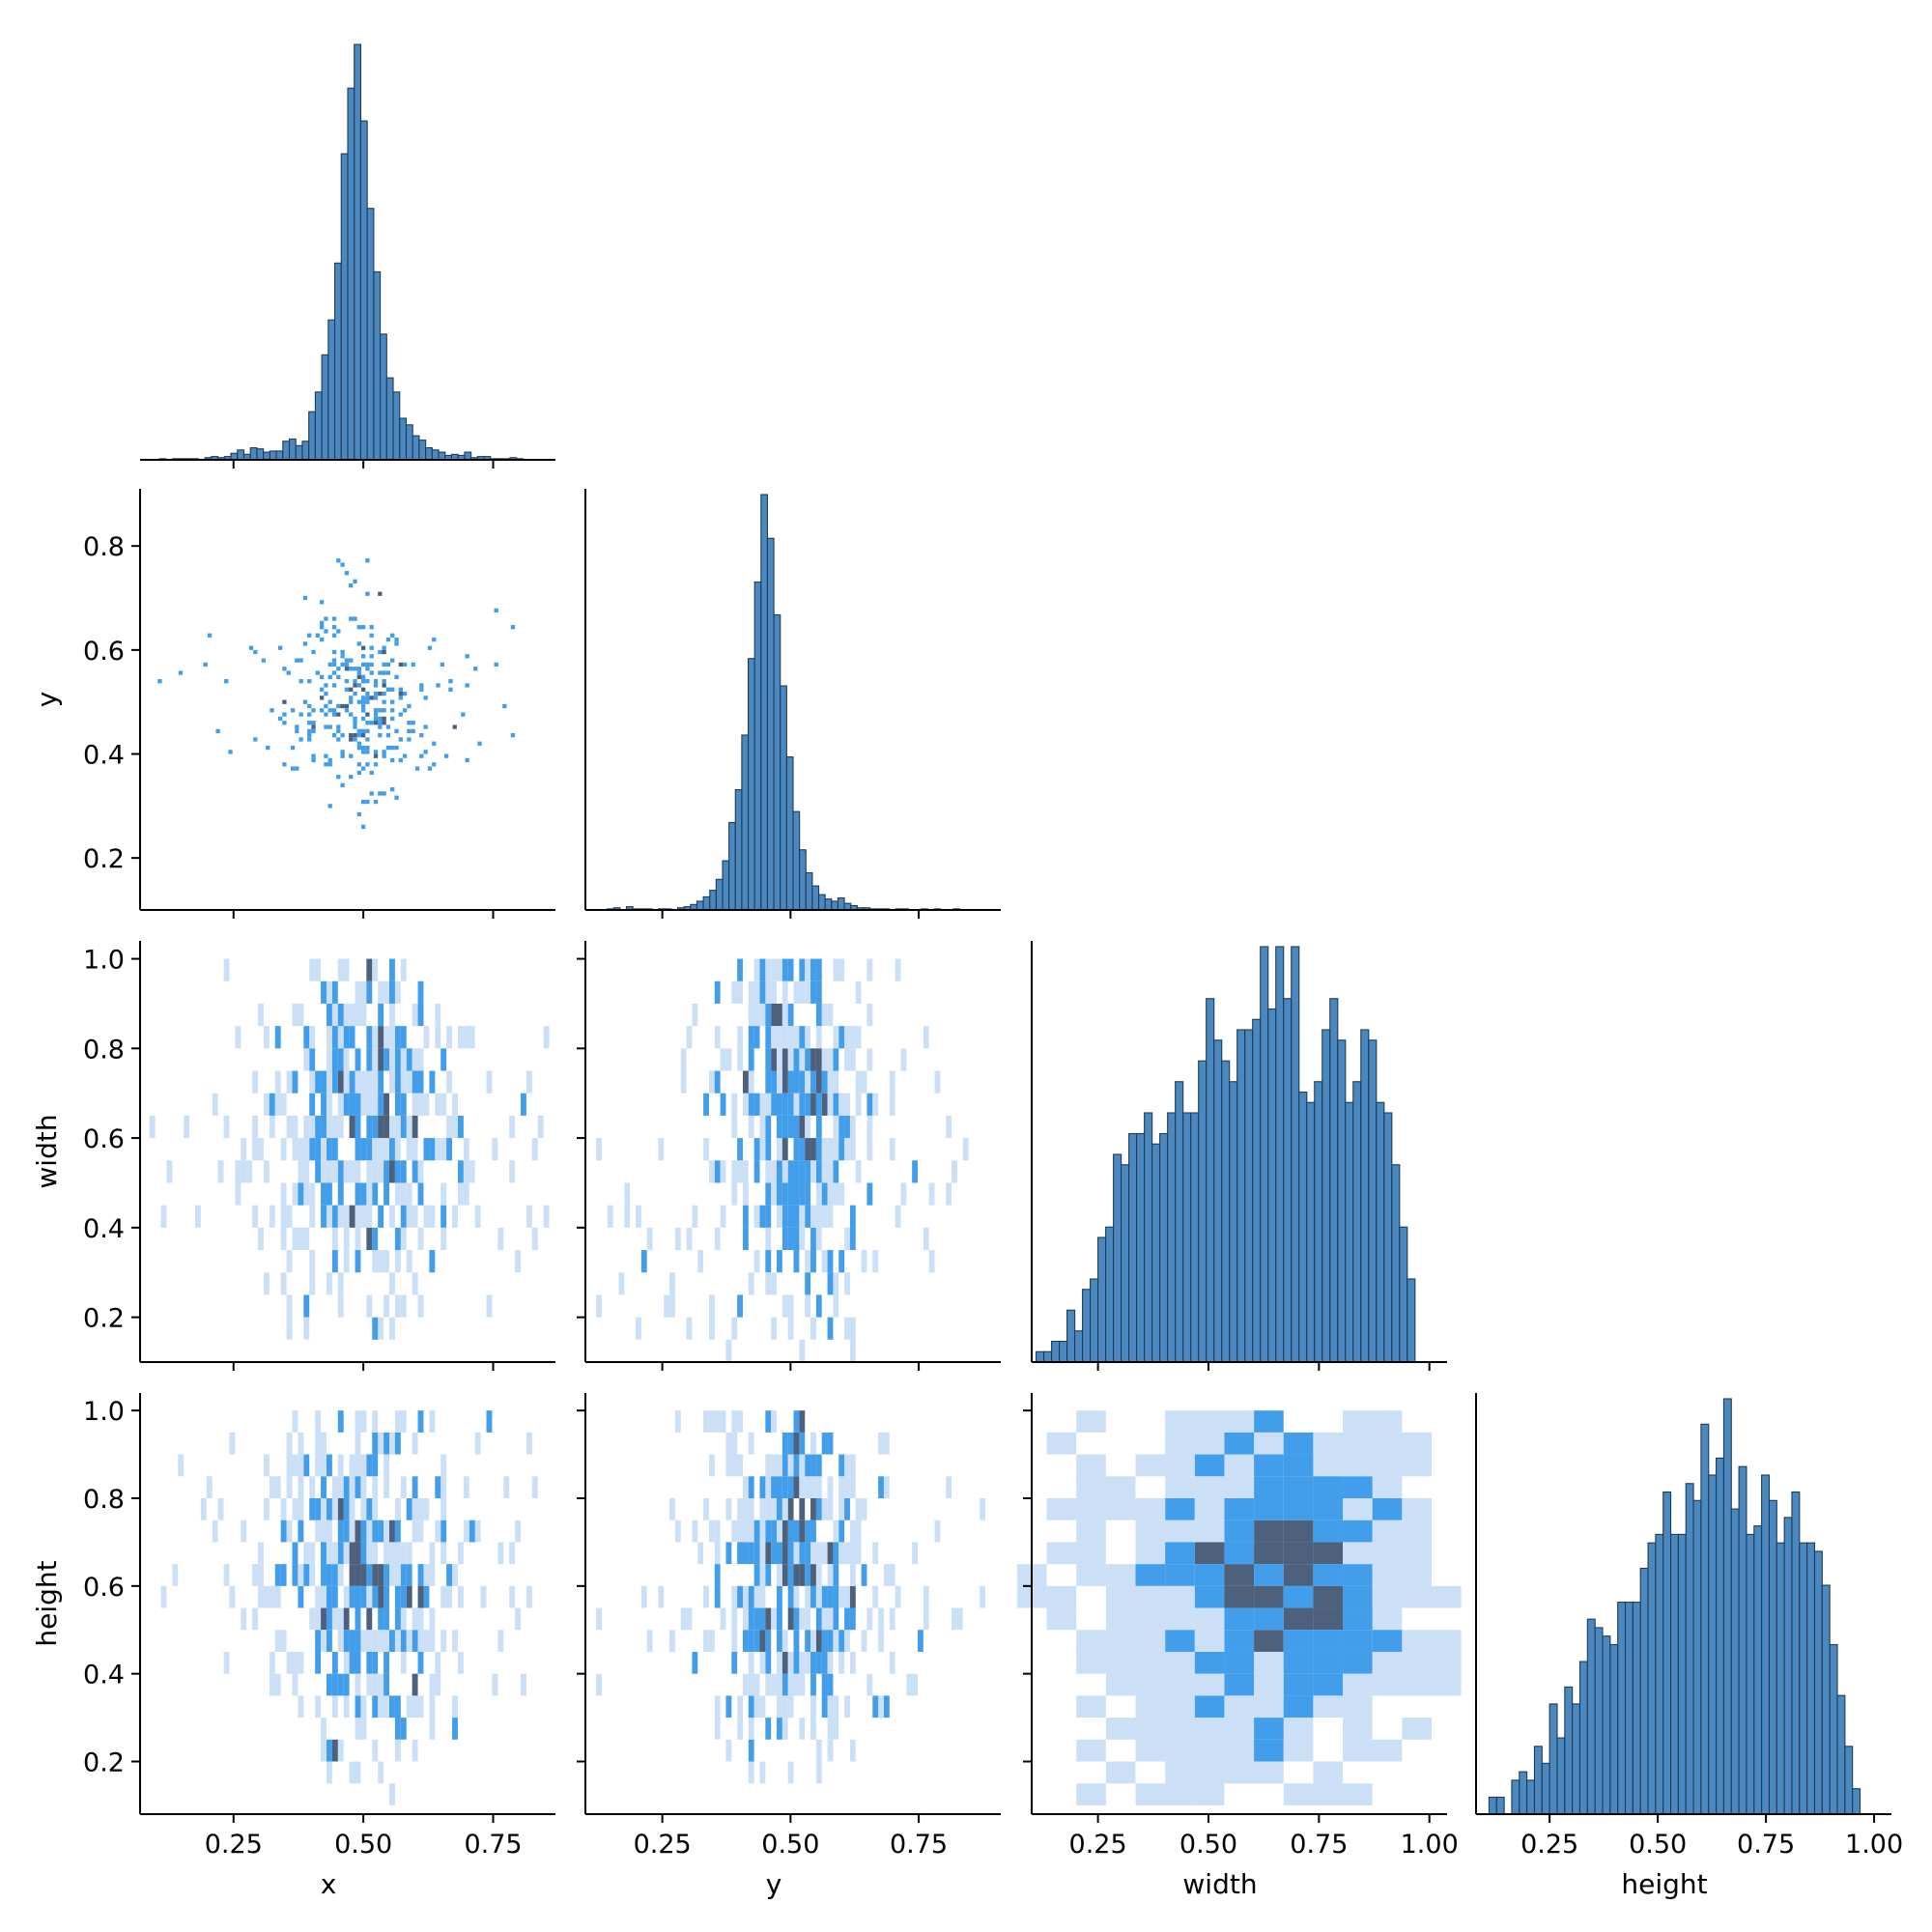 The height and width of the screenshot is (1932, 1932). What do you see at coordinates (104, 756) in the screenshot?
I see `y-tick-label: 0.4` at bounding box center [104, 756].